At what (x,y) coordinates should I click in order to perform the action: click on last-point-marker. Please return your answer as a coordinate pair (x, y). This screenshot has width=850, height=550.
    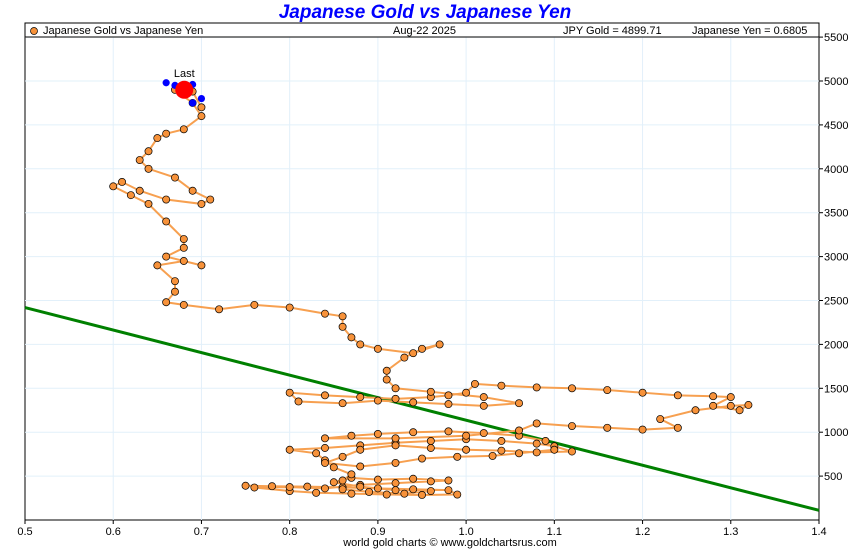
    Looking at the image, I should click on (184, 89).